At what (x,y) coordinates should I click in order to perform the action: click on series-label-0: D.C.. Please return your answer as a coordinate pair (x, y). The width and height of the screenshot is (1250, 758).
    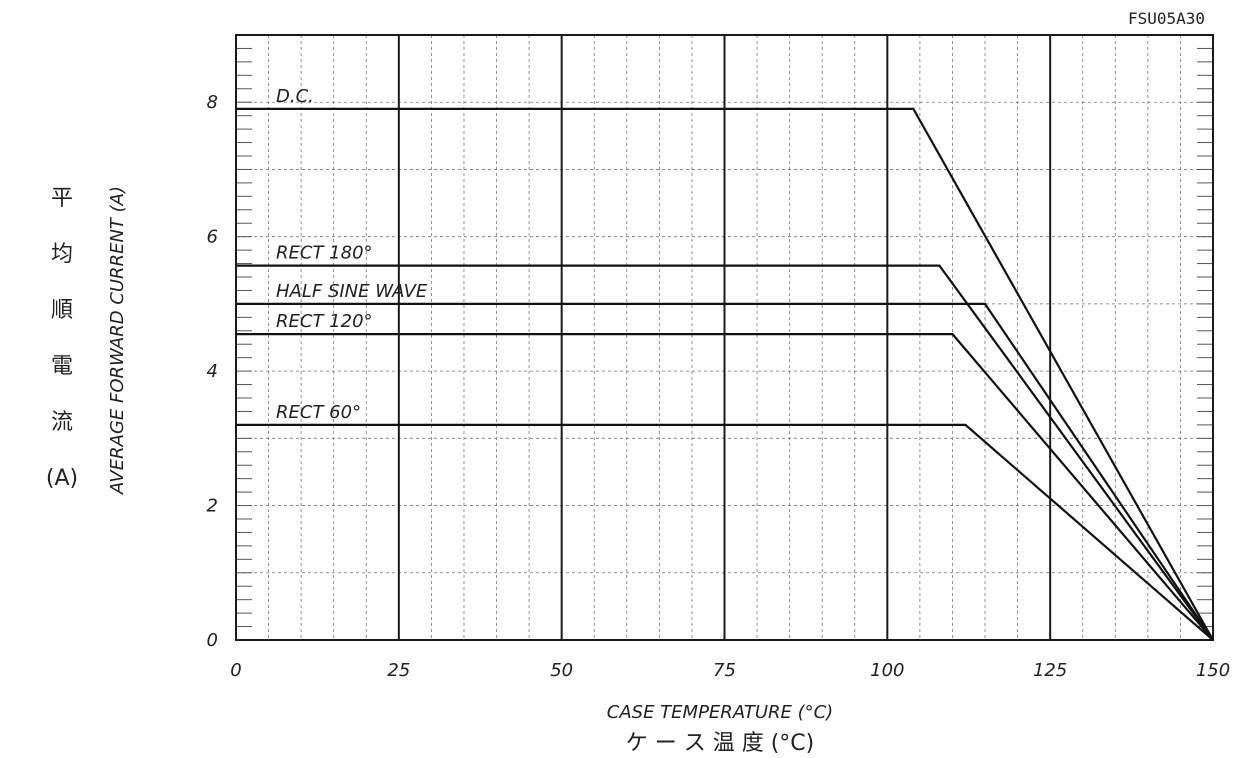
    Looking at the image, I should click on (295, 96).